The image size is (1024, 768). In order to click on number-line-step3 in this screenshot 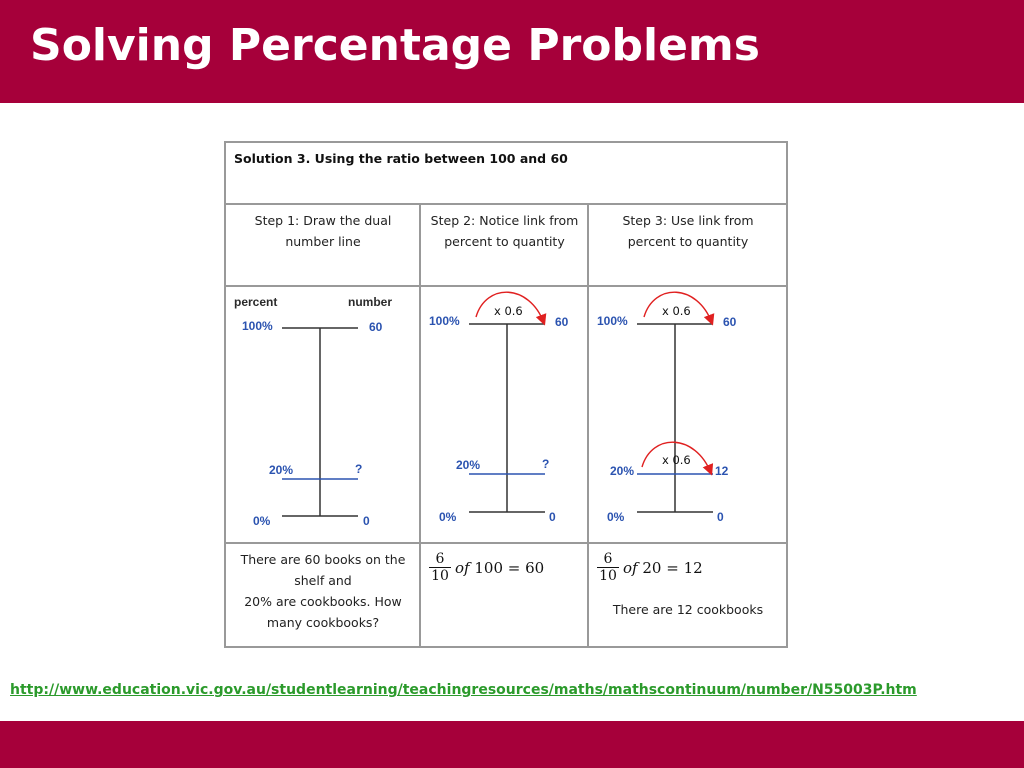, I will do `click(676, 402)`.